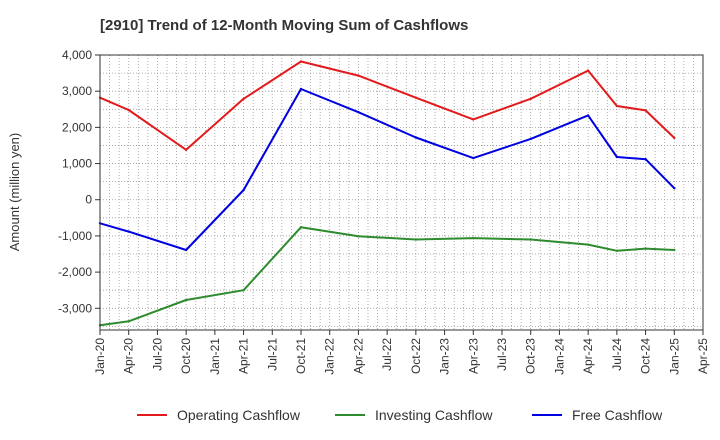 The image size is (720, 440). I want to click on x-tick-label: Oct-21, so click(301, 356).